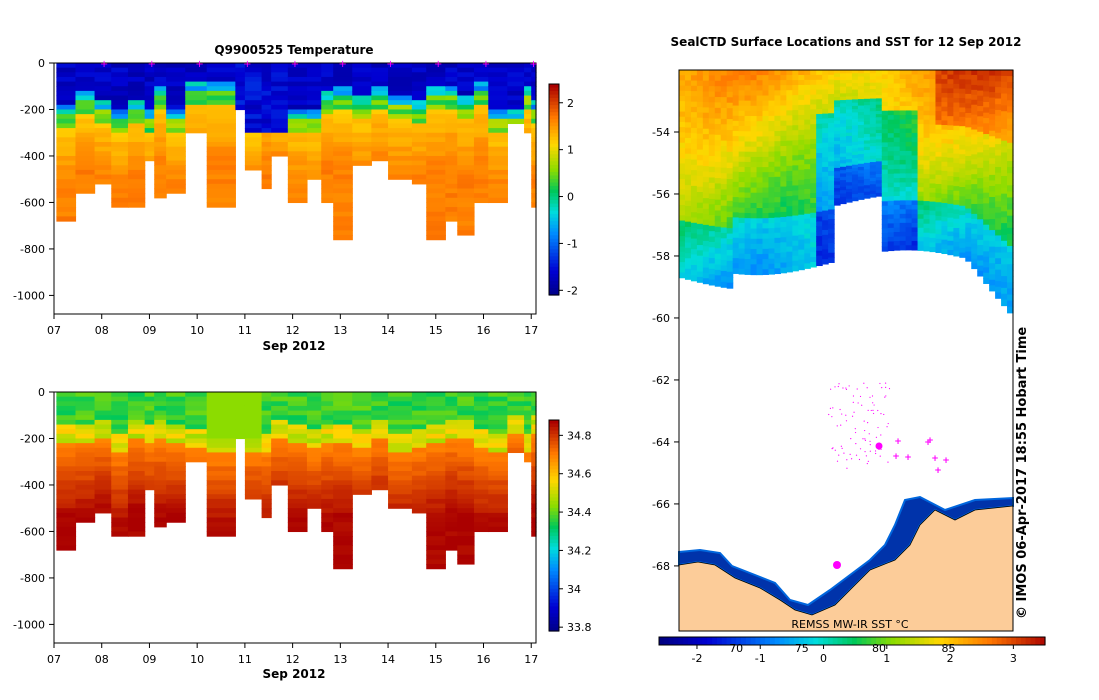 The width and height of the screenshot is (1099, 700). Describe the element at coordinates (879, 648) in the screenshot. I see `longitude-tick-label: 80` at that location.